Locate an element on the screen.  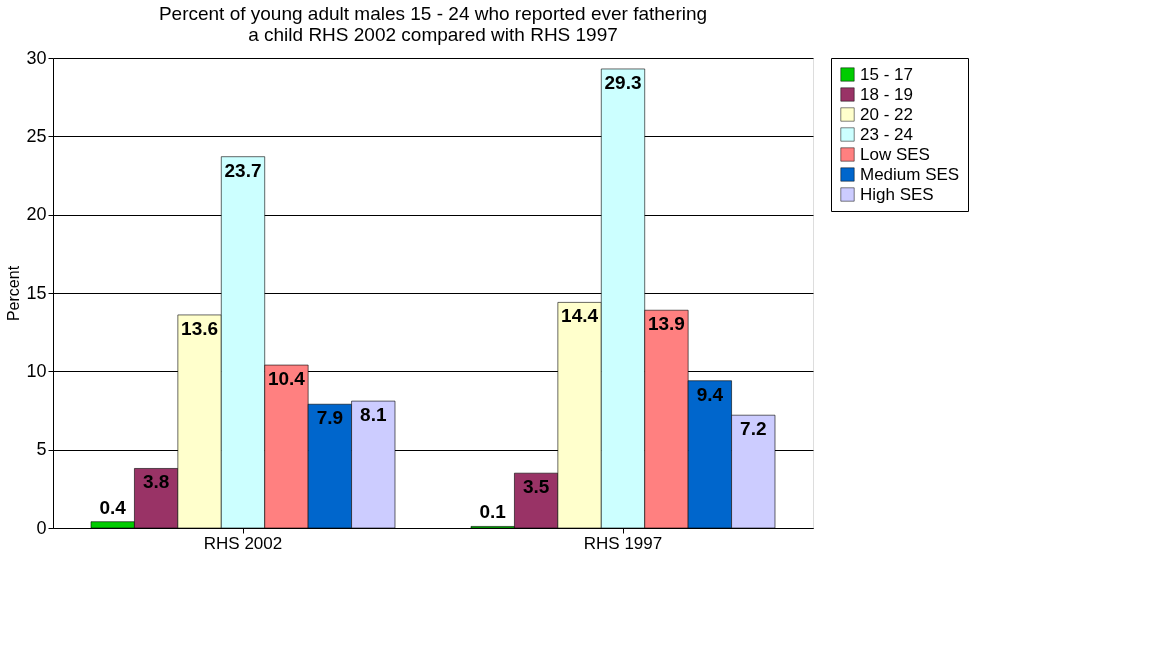
legend-label: 18 - 19 is located at coordinates (886, 94).